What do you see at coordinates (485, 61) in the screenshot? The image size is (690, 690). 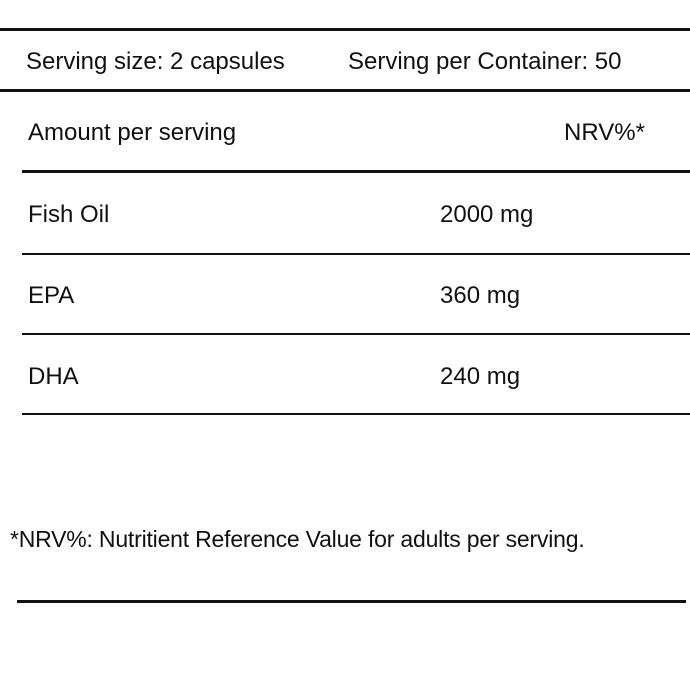 I see `servings-per-container-text: Serving per Container: 50` at bounding box center [485, 61].